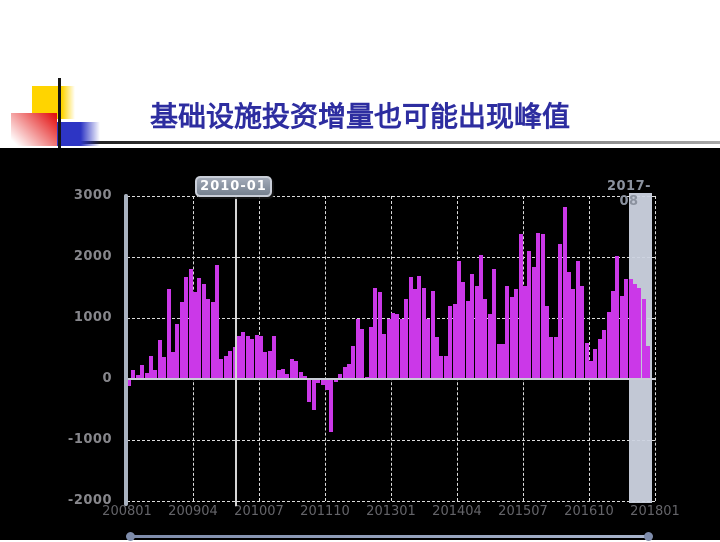 The image size is (720, 542). What do you see at coordinates (648, 536) in the screenshot?
I see `scrollbar-right-handle` at bounding box center [648, 536].